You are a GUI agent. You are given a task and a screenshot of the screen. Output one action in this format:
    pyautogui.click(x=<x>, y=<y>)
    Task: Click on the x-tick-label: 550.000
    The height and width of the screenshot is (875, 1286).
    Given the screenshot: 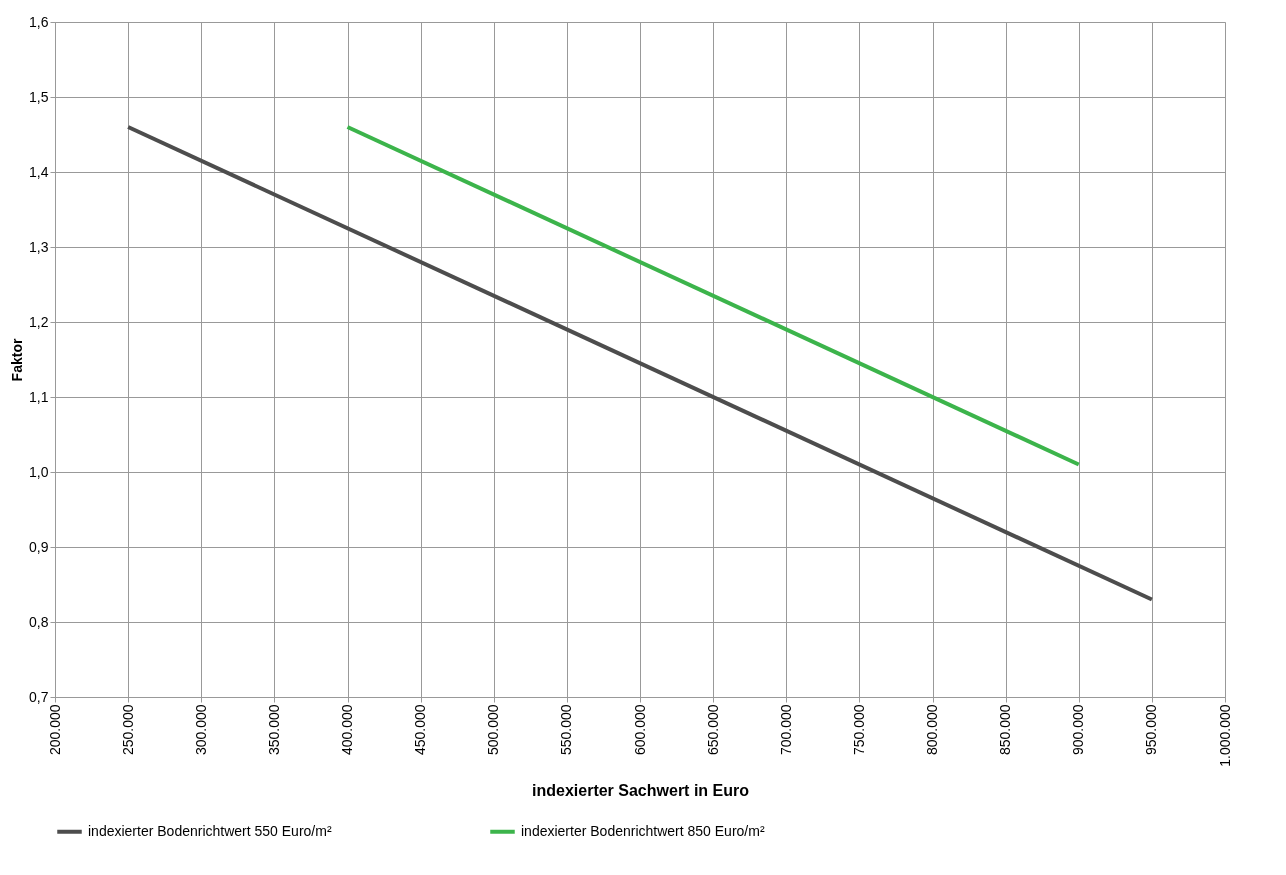 What is the action you would take?
    pyautogui.click(x=566, y=730)
    